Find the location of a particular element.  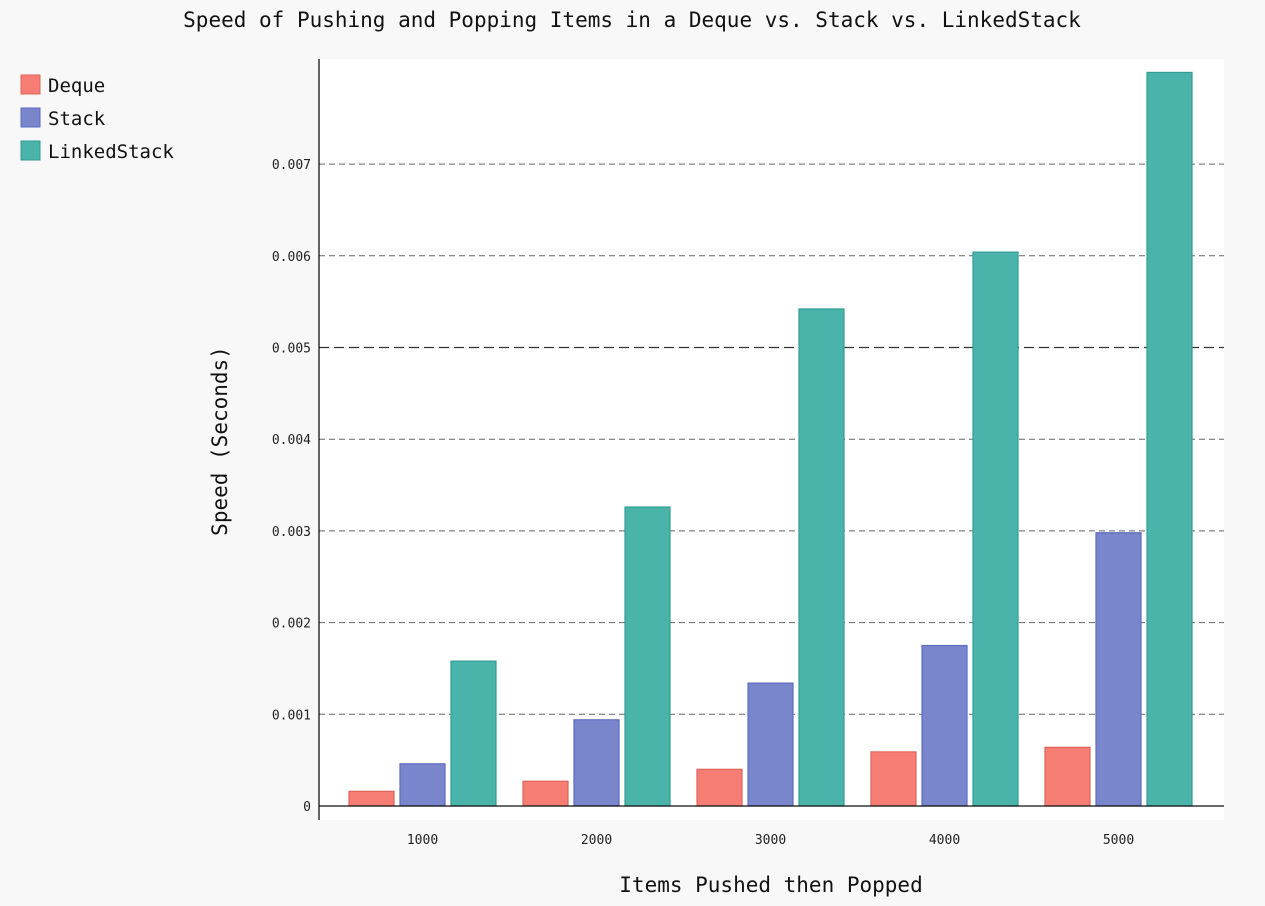

x-tick-label: 1000 is located at coordinates (422, 840).